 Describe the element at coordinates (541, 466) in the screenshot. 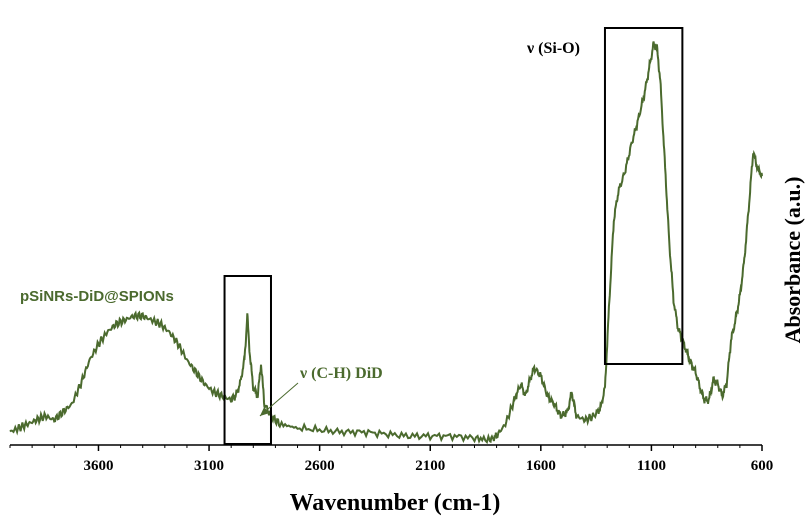

I see `x-tick-label-1600: 1600` at that location.